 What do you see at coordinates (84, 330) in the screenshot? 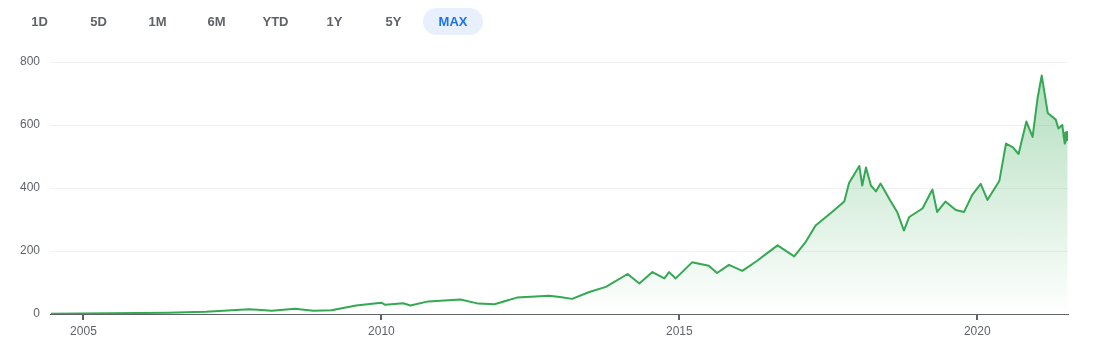
I see `x-tick-label: 2005` at bounding box center [84, 330].